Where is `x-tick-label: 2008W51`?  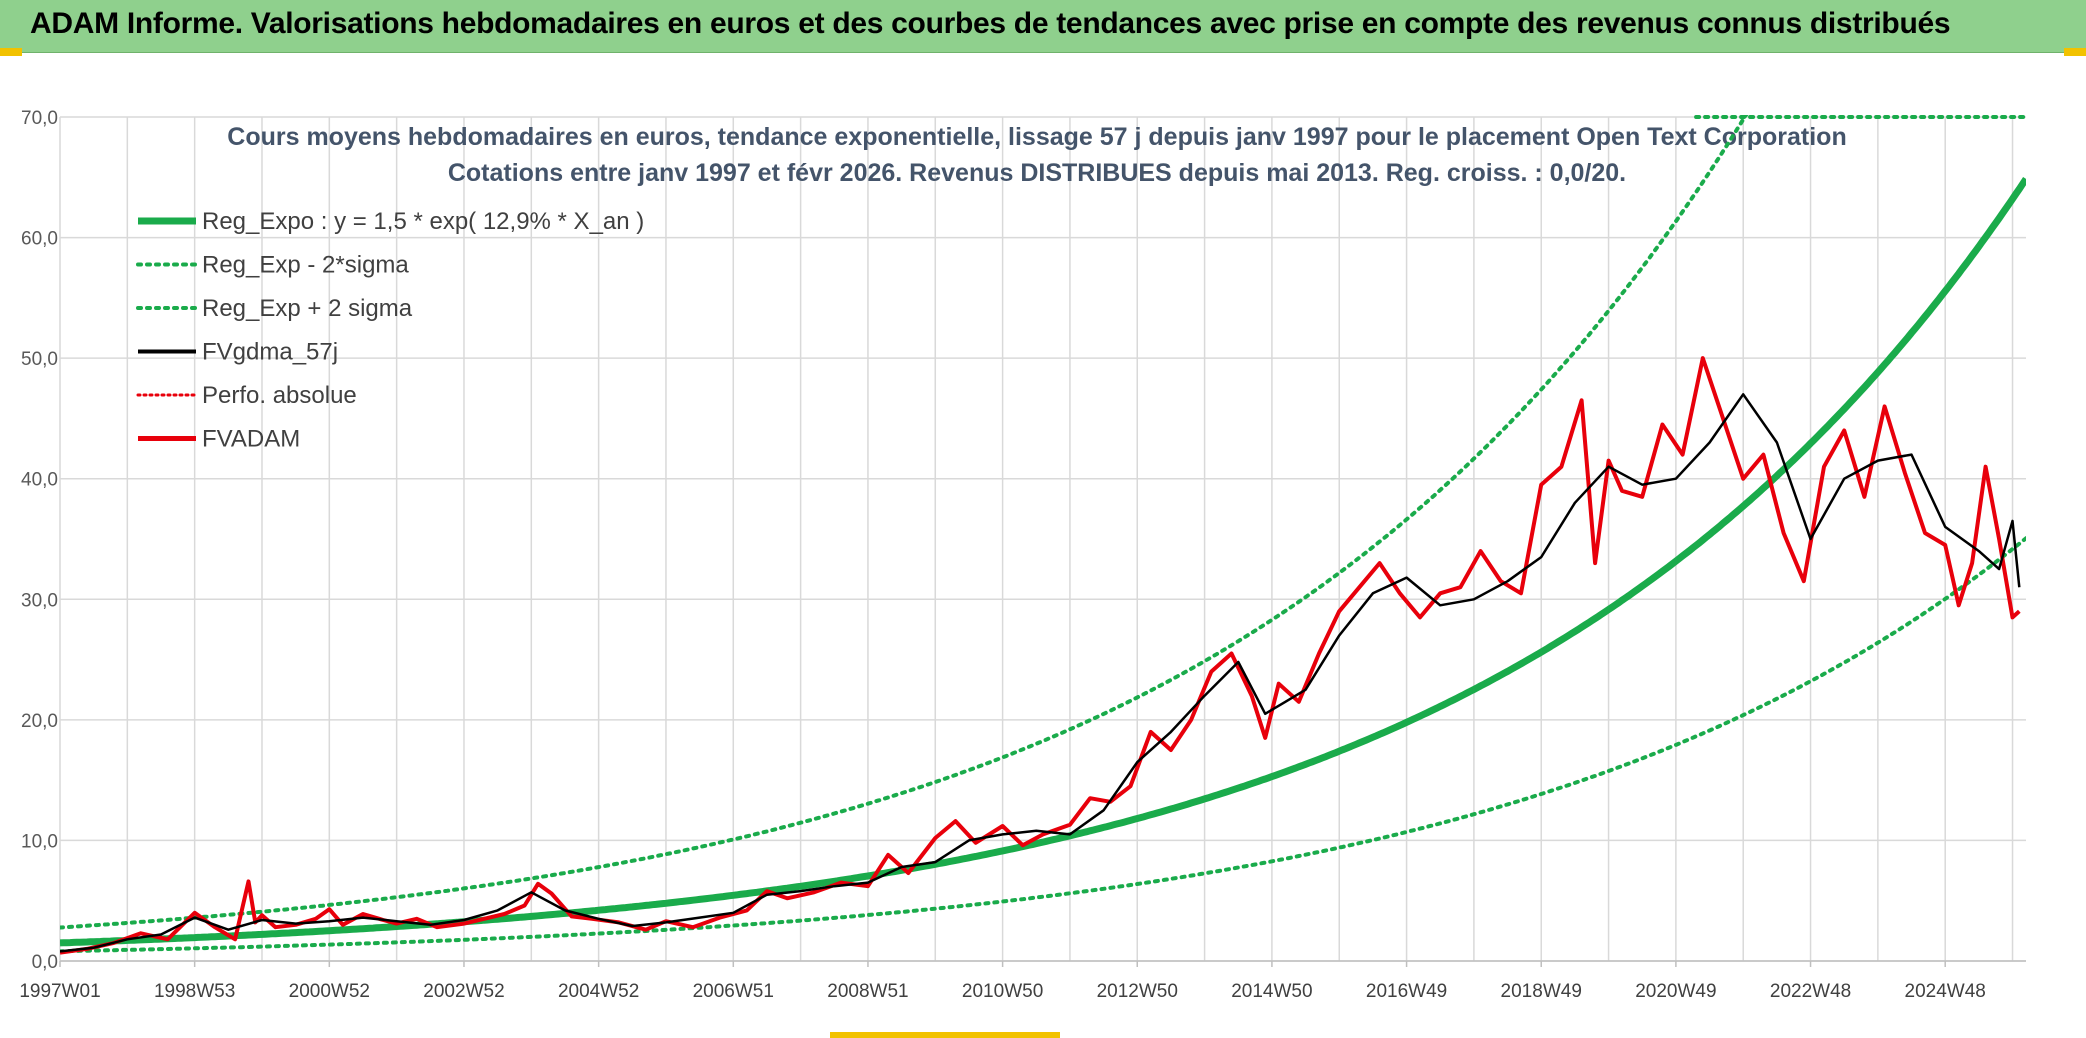
x-tick-label: 2008W51 is located at coordinates (867, 991).